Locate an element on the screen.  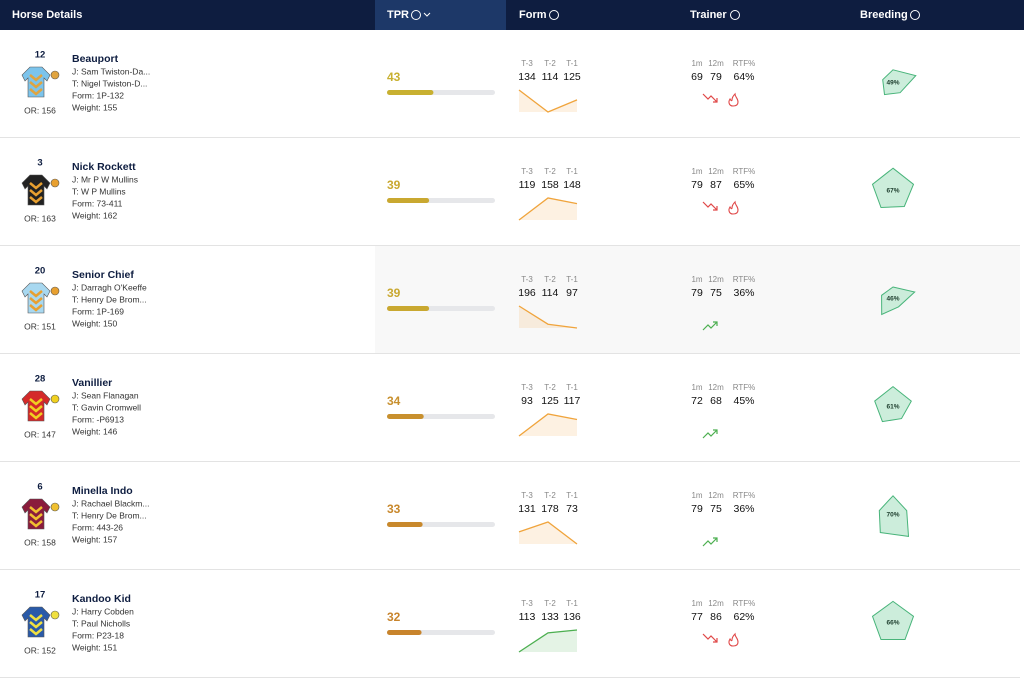
header-label: Form is located at coordinates (533, 15).